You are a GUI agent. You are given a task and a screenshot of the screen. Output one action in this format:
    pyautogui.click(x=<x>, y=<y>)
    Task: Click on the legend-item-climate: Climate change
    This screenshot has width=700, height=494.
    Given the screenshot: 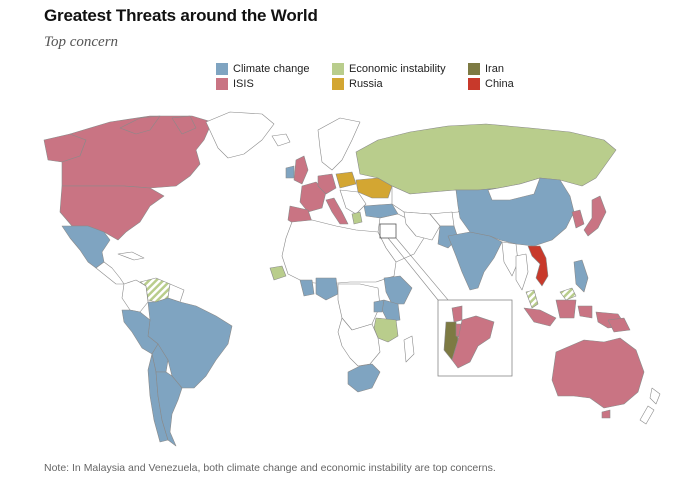 What is the action you would take?
    pyautogui.click(x=262, y=69)
    